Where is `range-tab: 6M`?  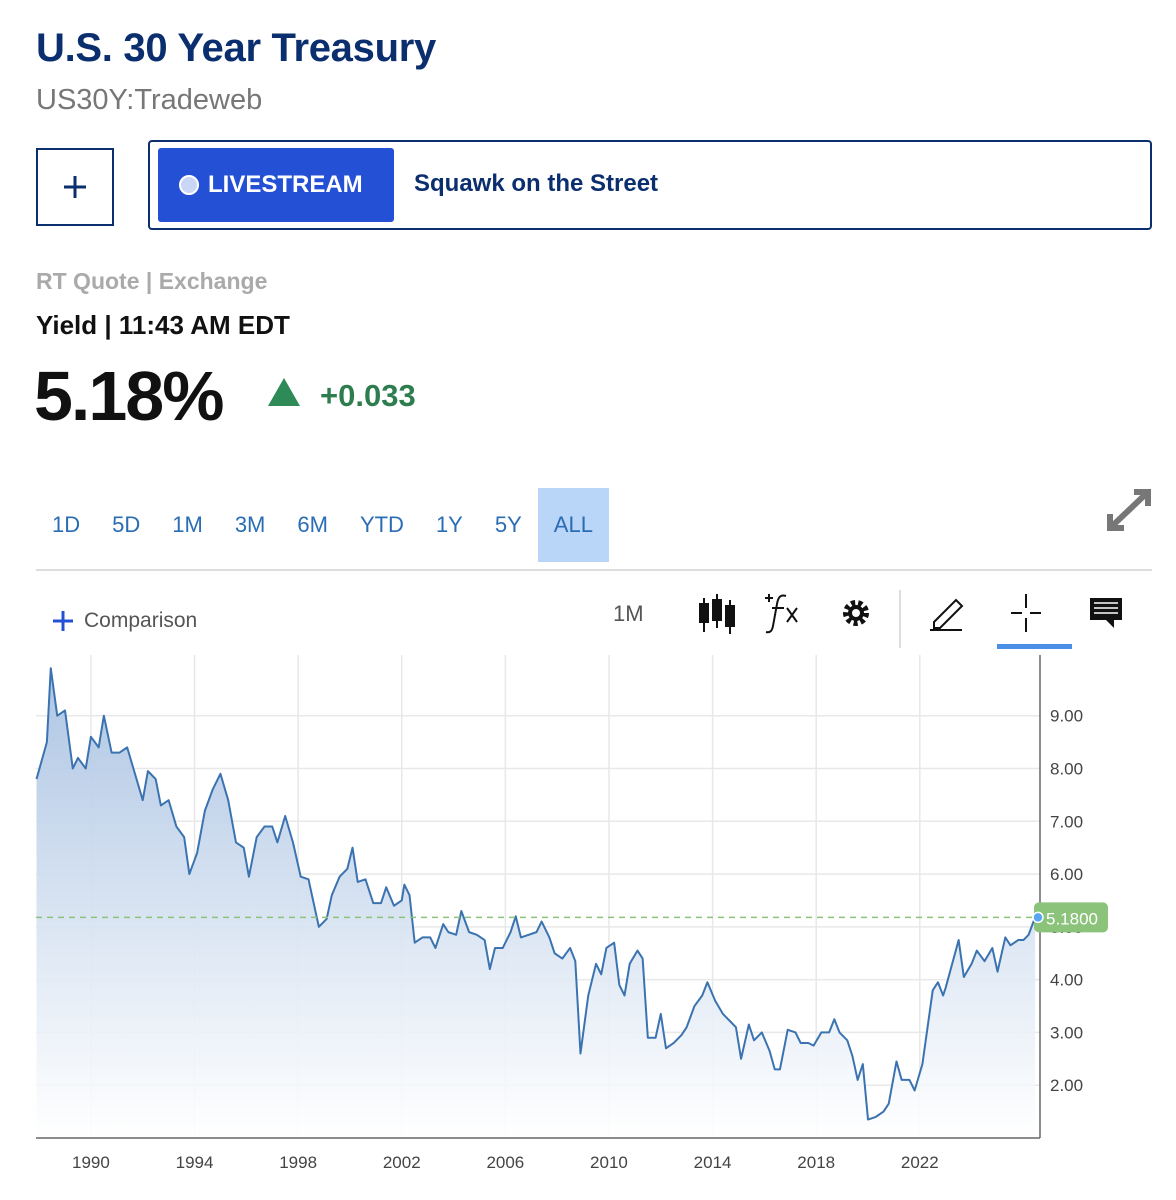 range-tab: 6M is located at coordinates (312, 524).